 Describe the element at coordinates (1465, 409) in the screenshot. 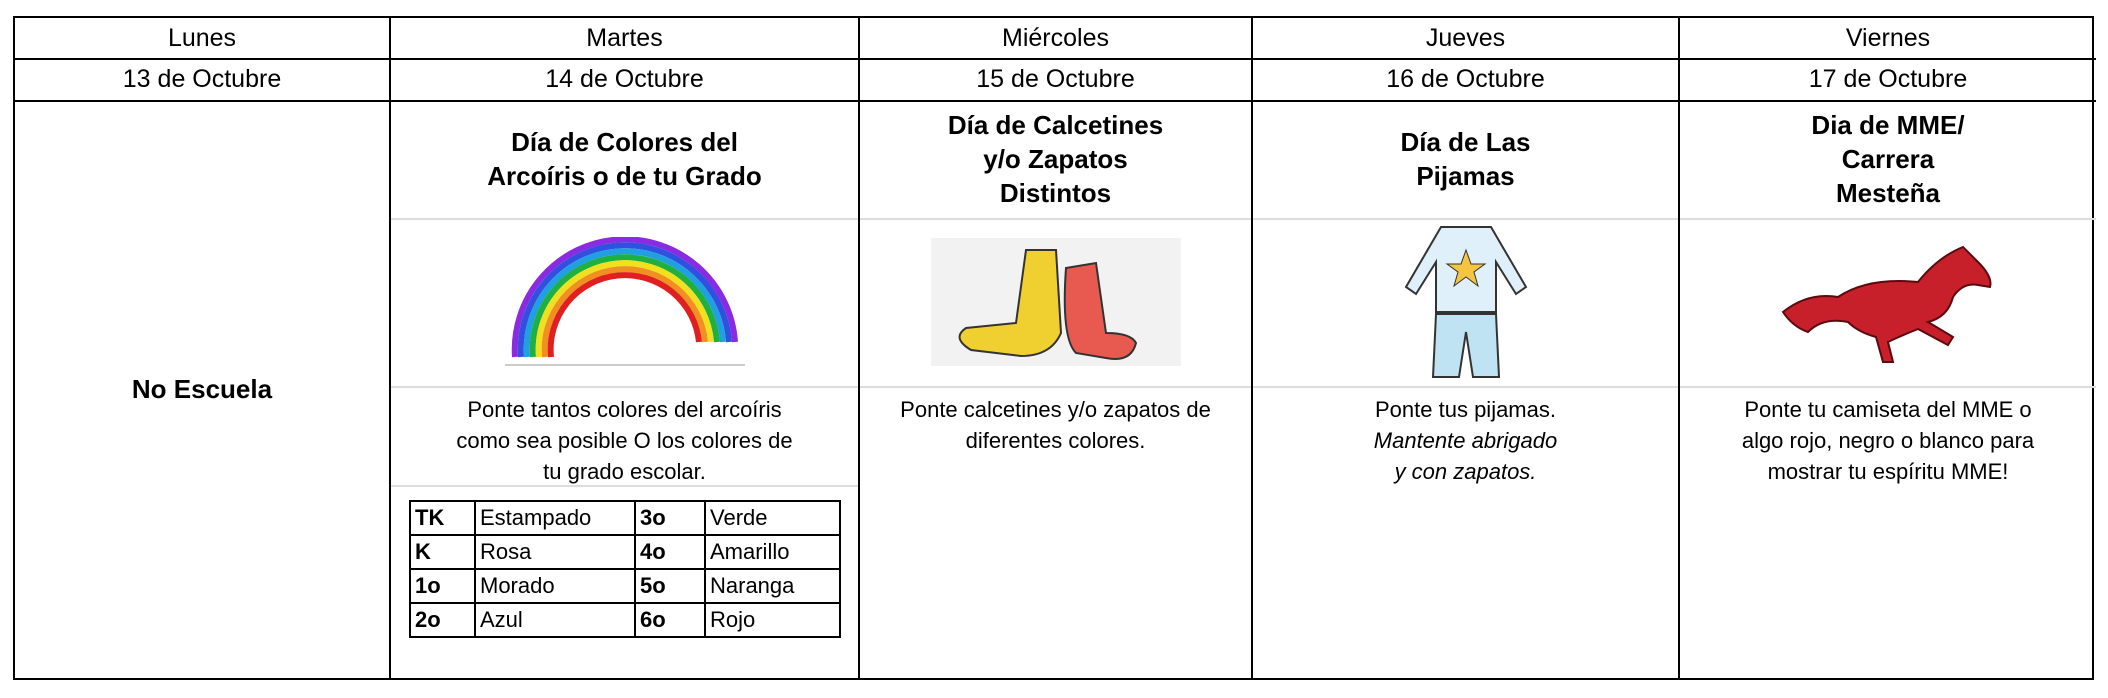

I see `desc-line: Ponte tus pijamas.` at that location.